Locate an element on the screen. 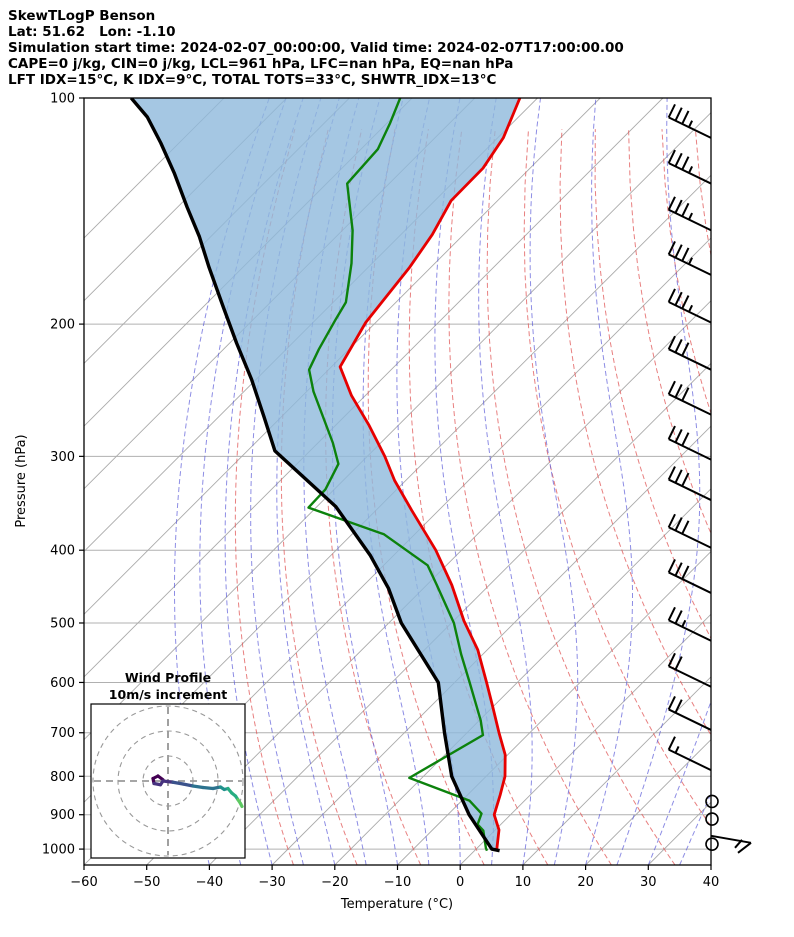  y-tick-label: 200 is located at coordinates (62, 325).